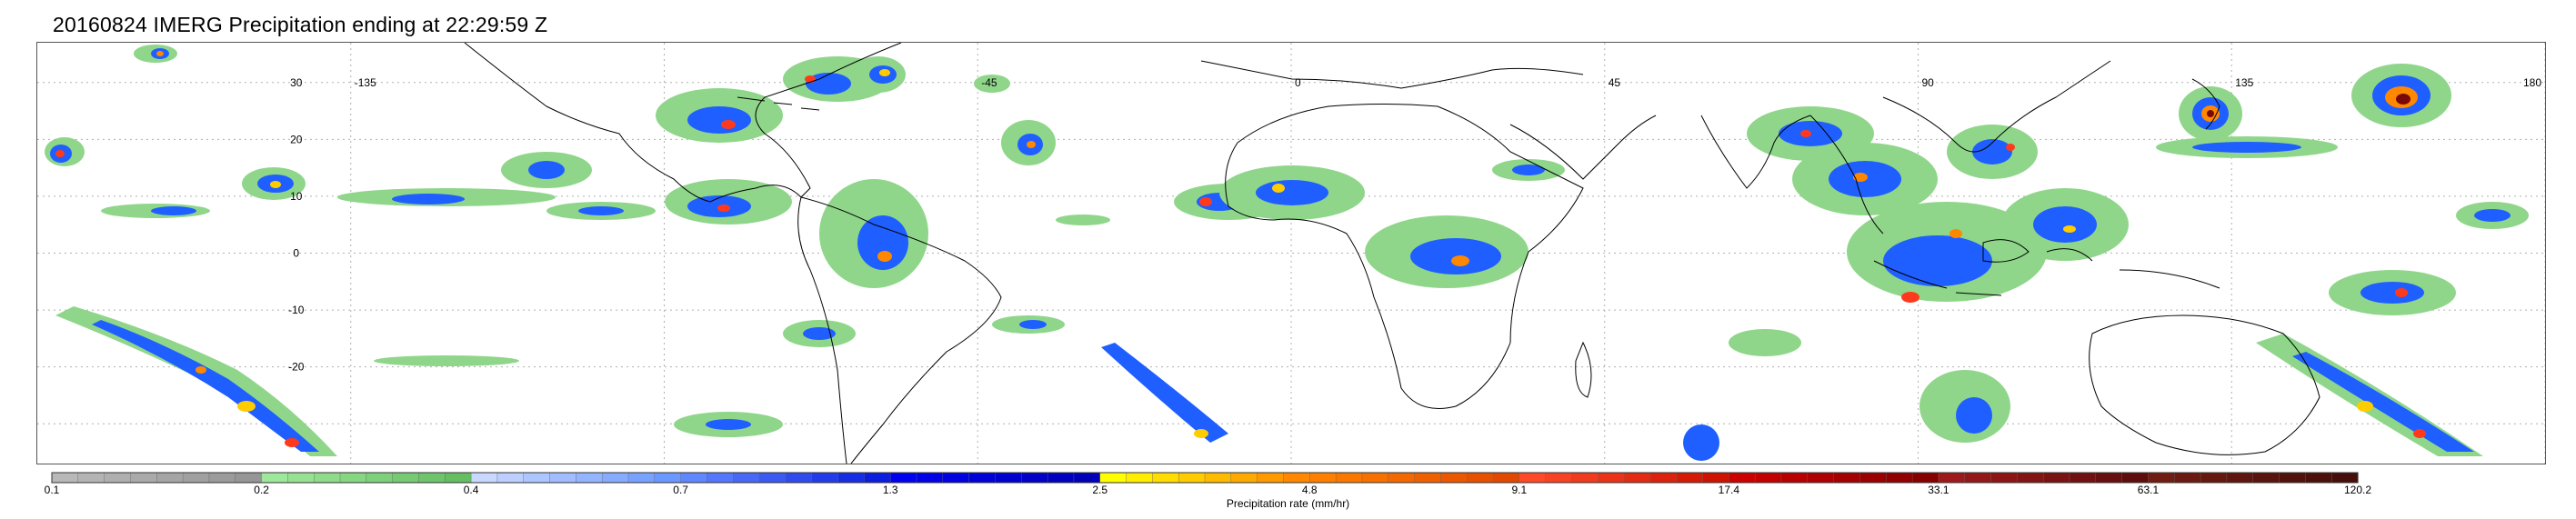 This screenshot has width=2576, height=519. What do you see at coordinates (296, 253) in the screenshot?
I see `latitude-label: 0` at bounding box center [296, 253].